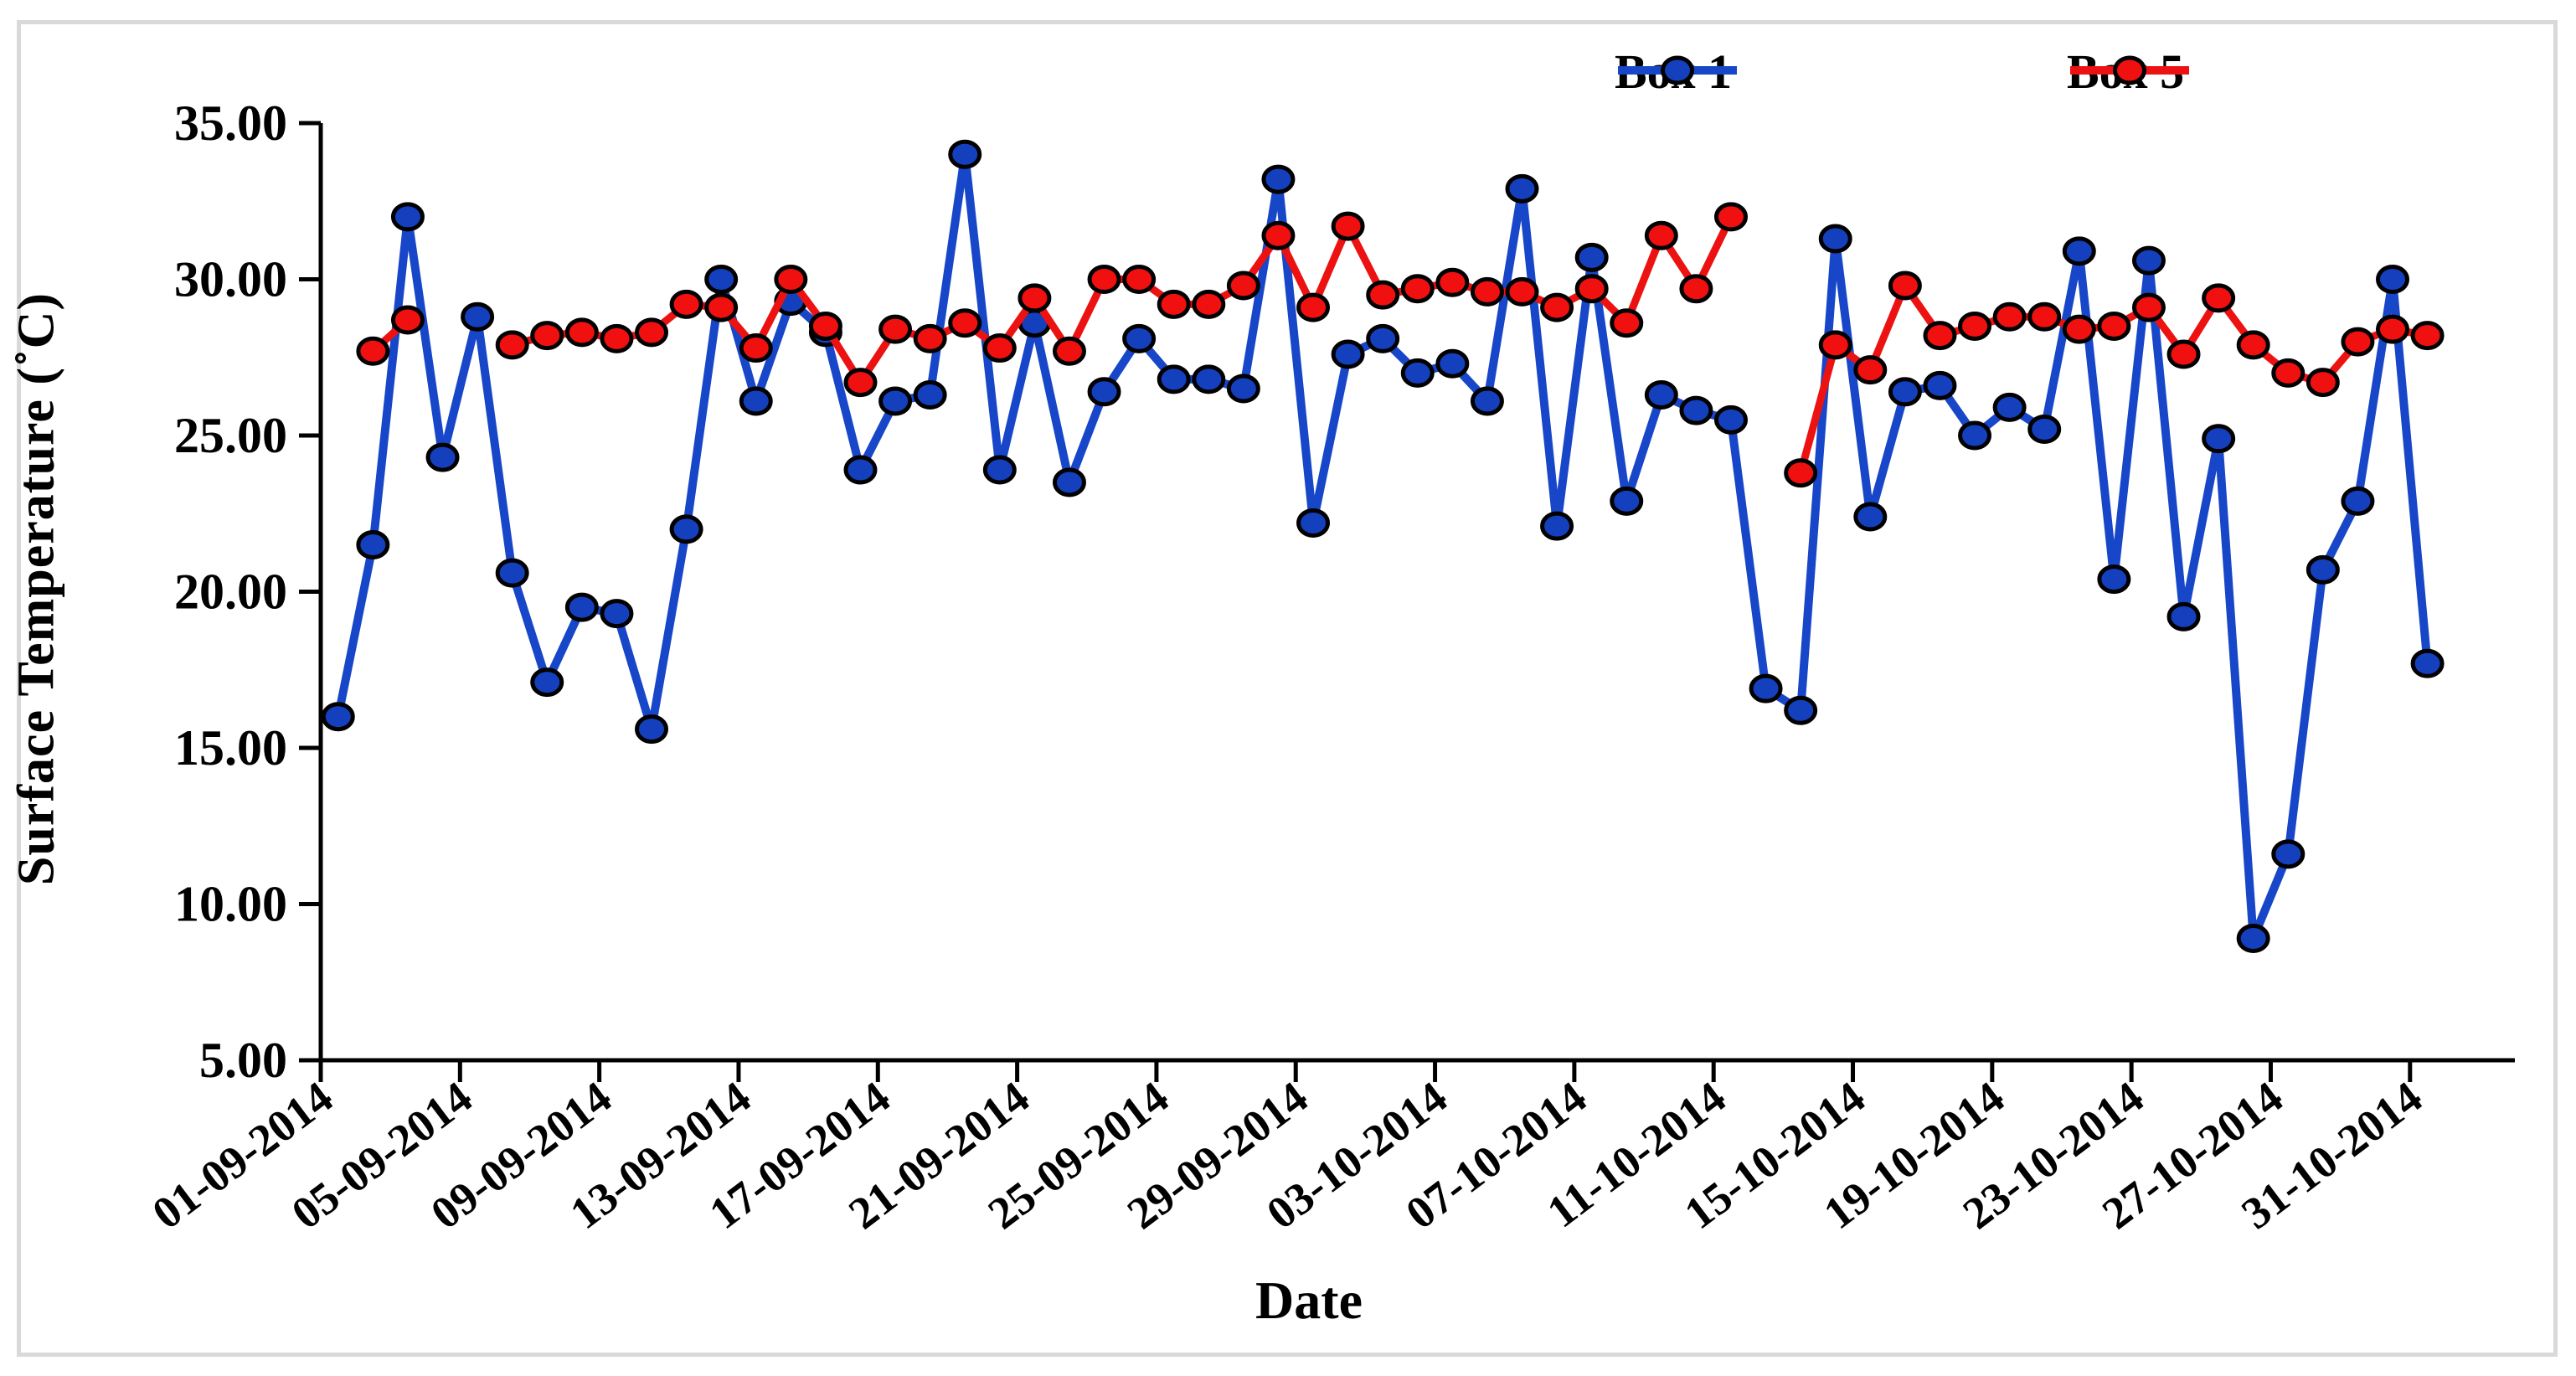 This screenshot has height=1376, width=2576. What do you see at coordinates (230, 904) in the screenshot?
I see `y-tick-label: 10.00` at bounding box center [230, 904].